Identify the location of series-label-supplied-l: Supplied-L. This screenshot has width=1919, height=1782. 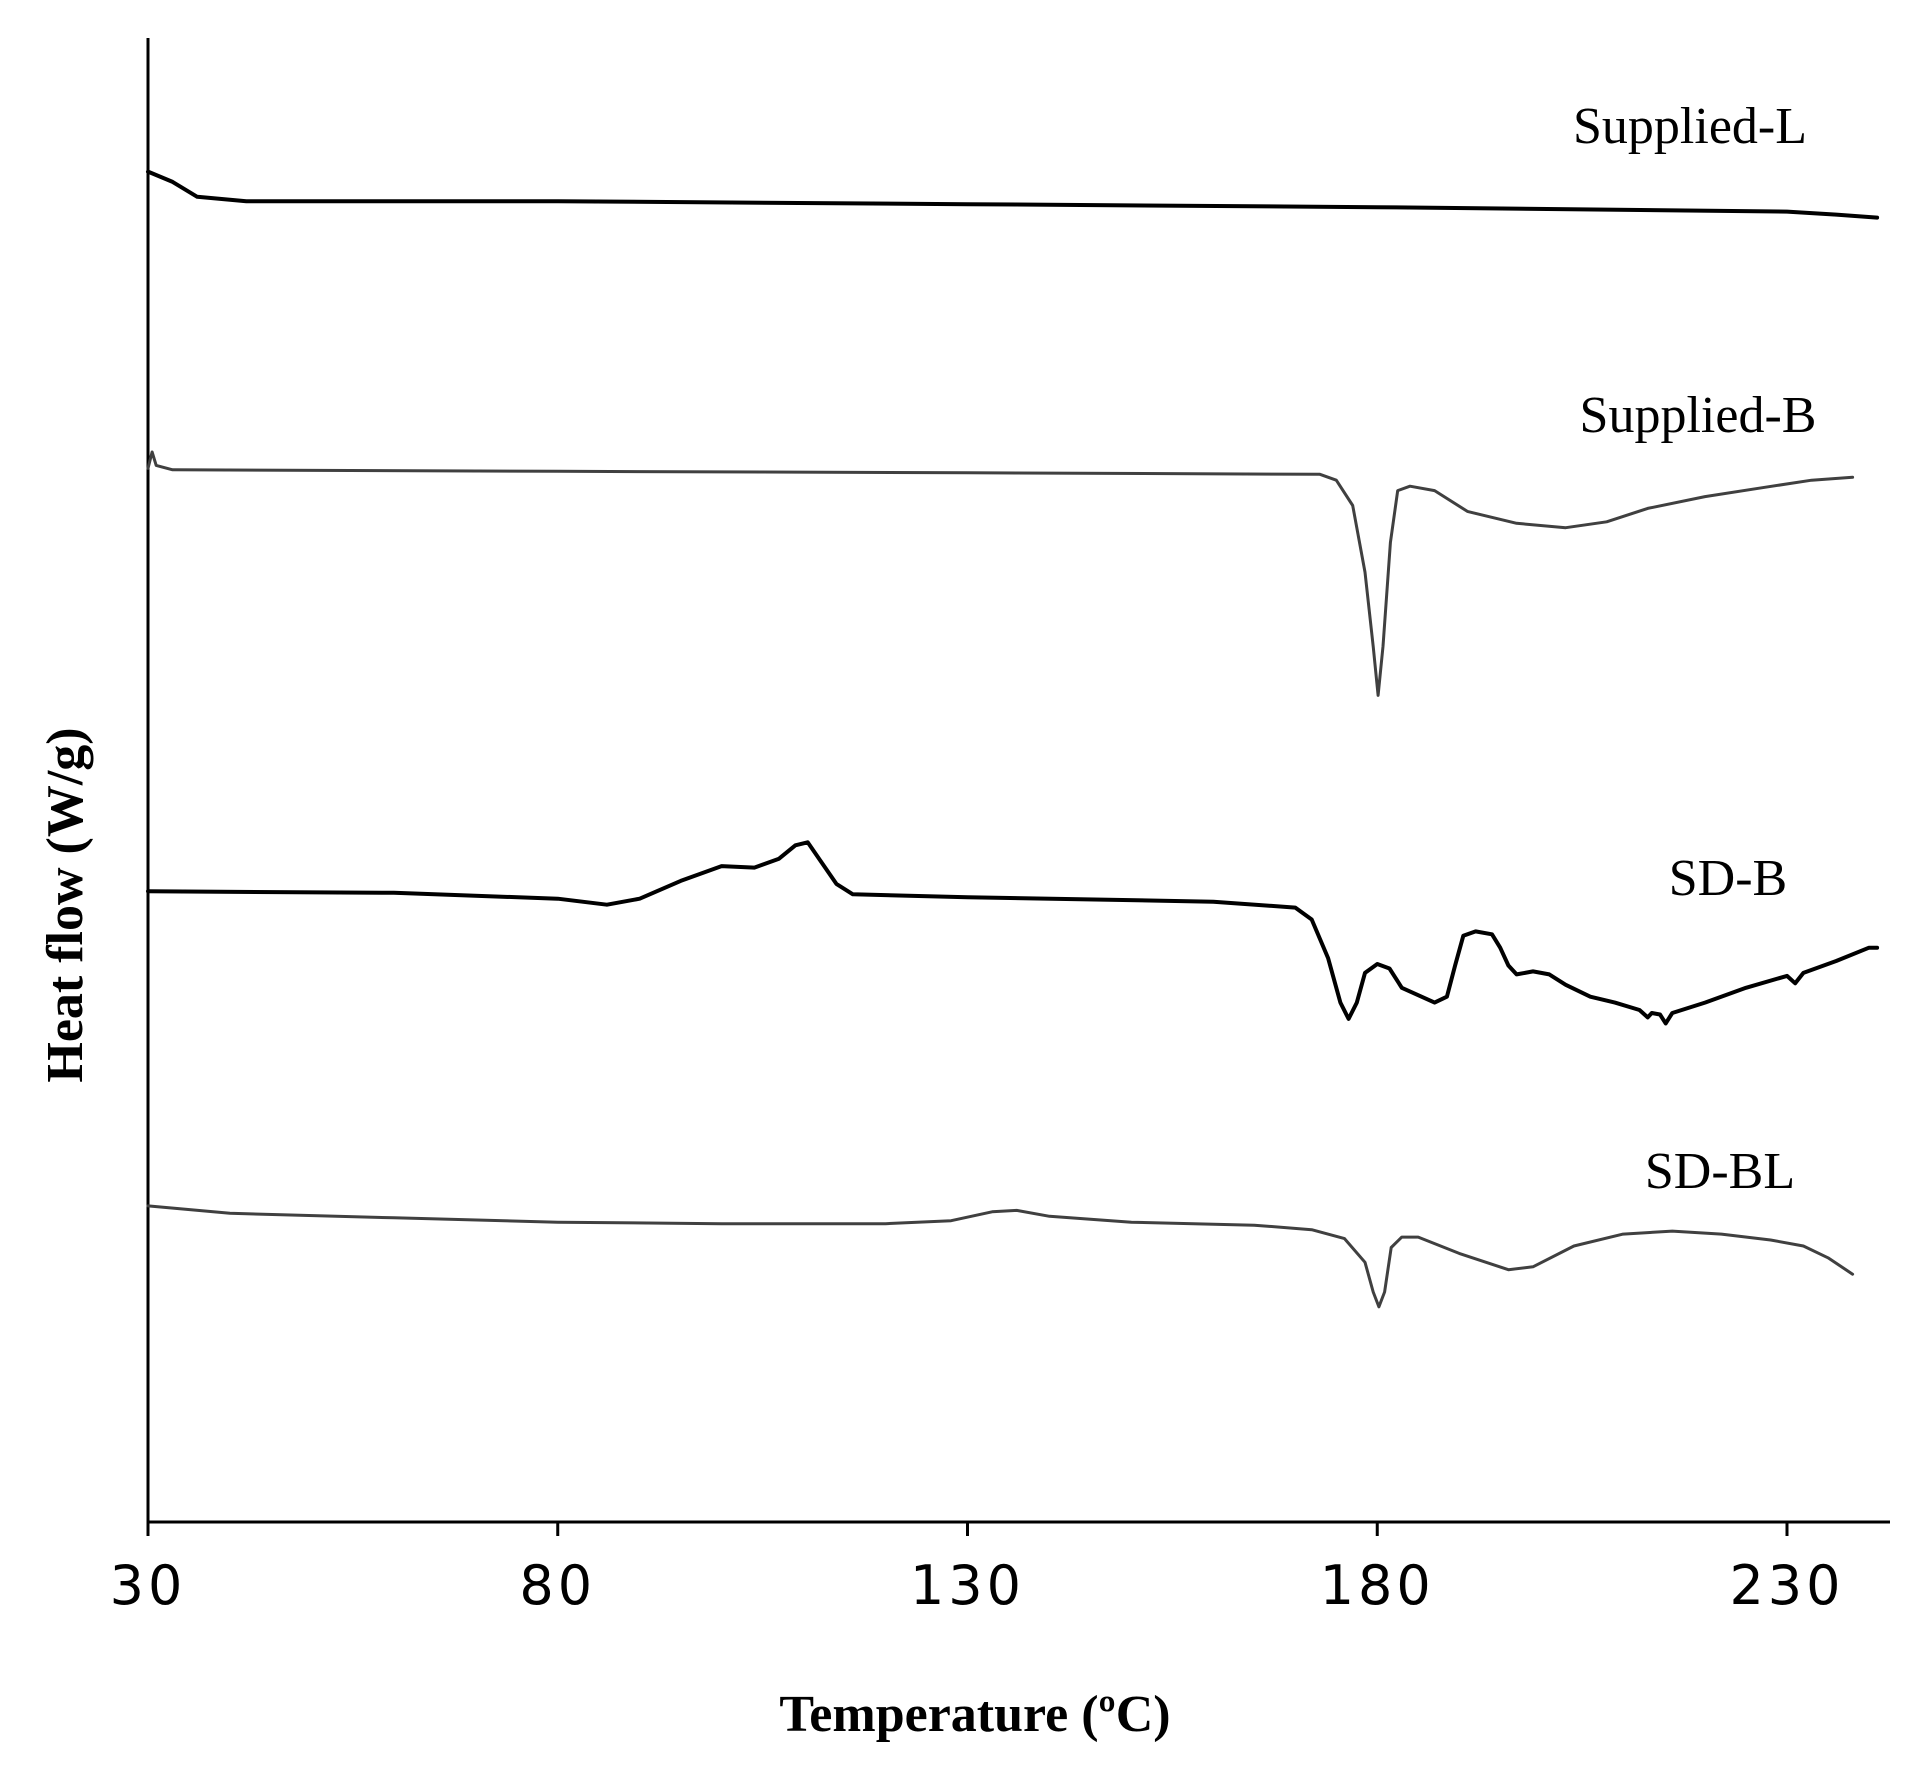
(1690, 126).